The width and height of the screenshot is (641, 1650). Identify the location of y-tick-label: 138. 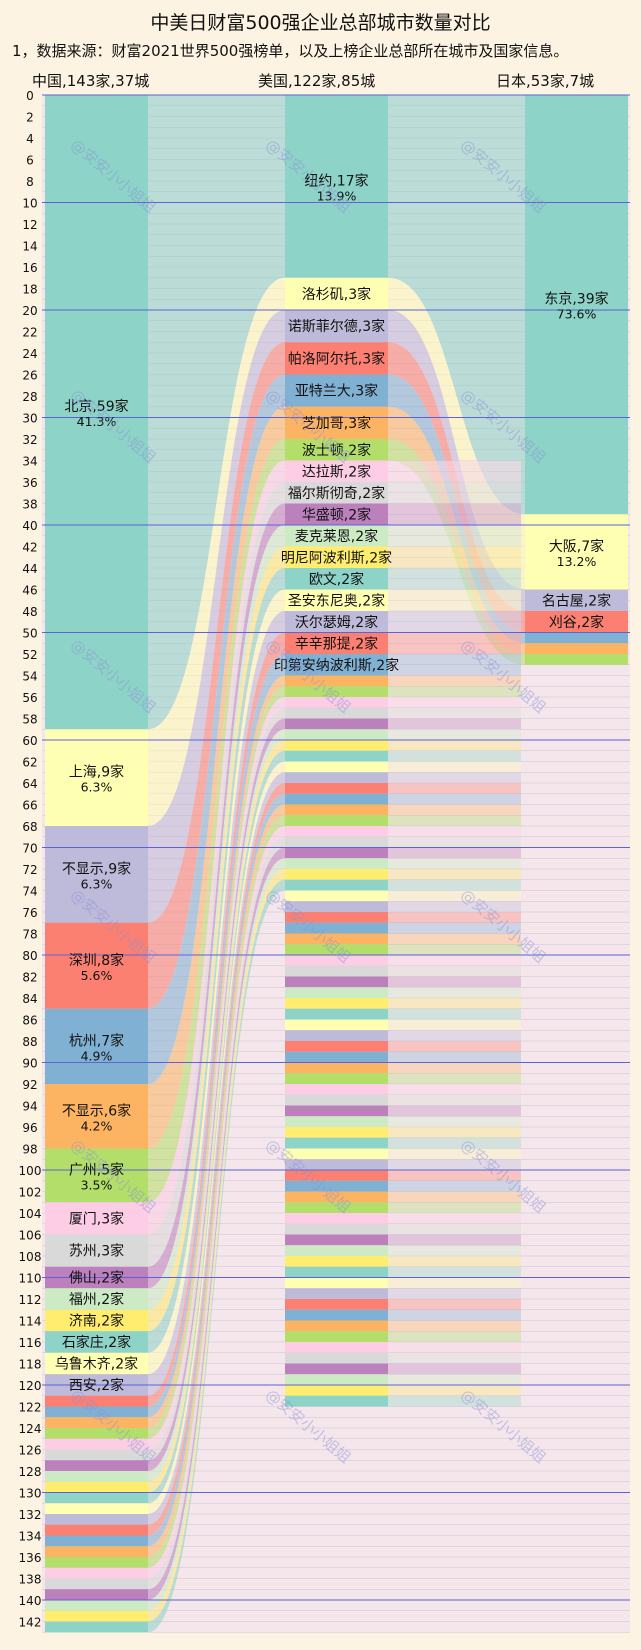
(30, 1580).